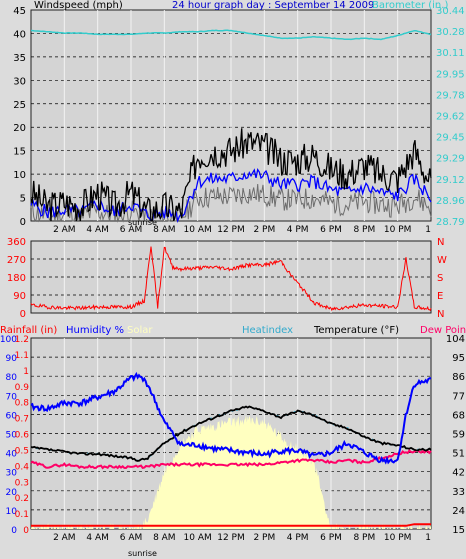 Image resolution: width=466 pixels, height=559 pixels. I want to click on x-tick-label-bottom: 2 AM, so click(64, 538).